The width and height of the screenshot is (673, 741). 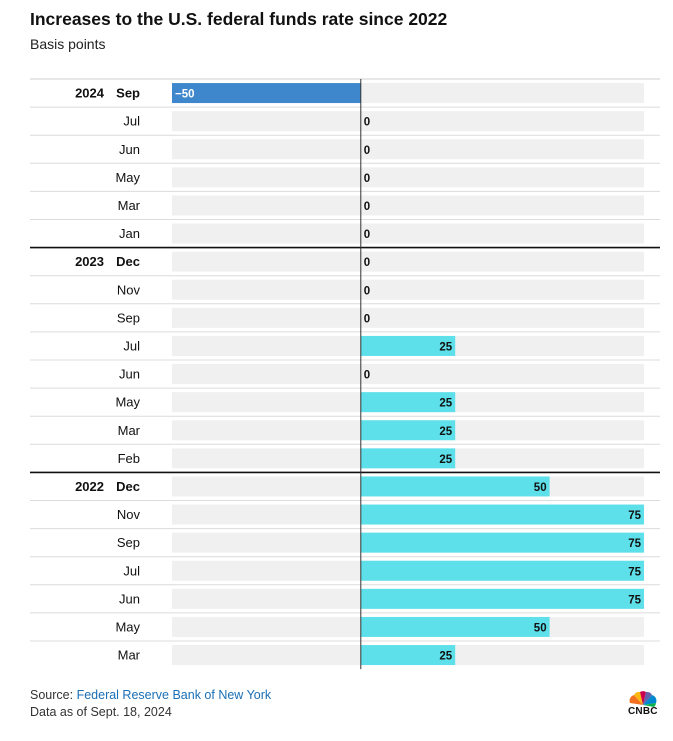 I want to click on cnbc-logo-text: CNBC, so click(x=643, y=711).